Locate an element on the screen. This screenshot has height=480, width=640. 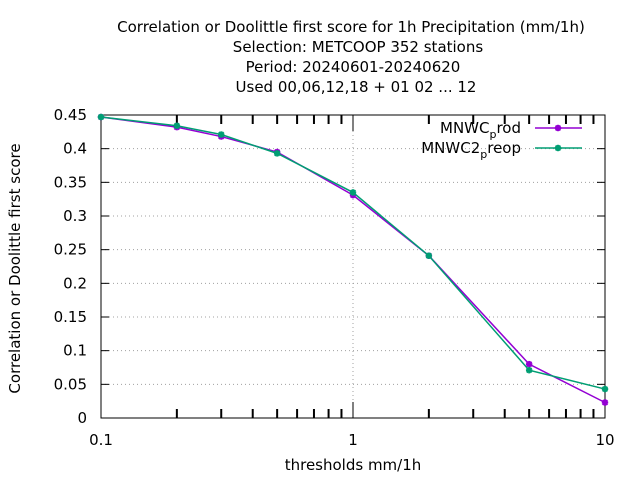
y-tick-label: 0.2 is located at coordinates (75, 283).